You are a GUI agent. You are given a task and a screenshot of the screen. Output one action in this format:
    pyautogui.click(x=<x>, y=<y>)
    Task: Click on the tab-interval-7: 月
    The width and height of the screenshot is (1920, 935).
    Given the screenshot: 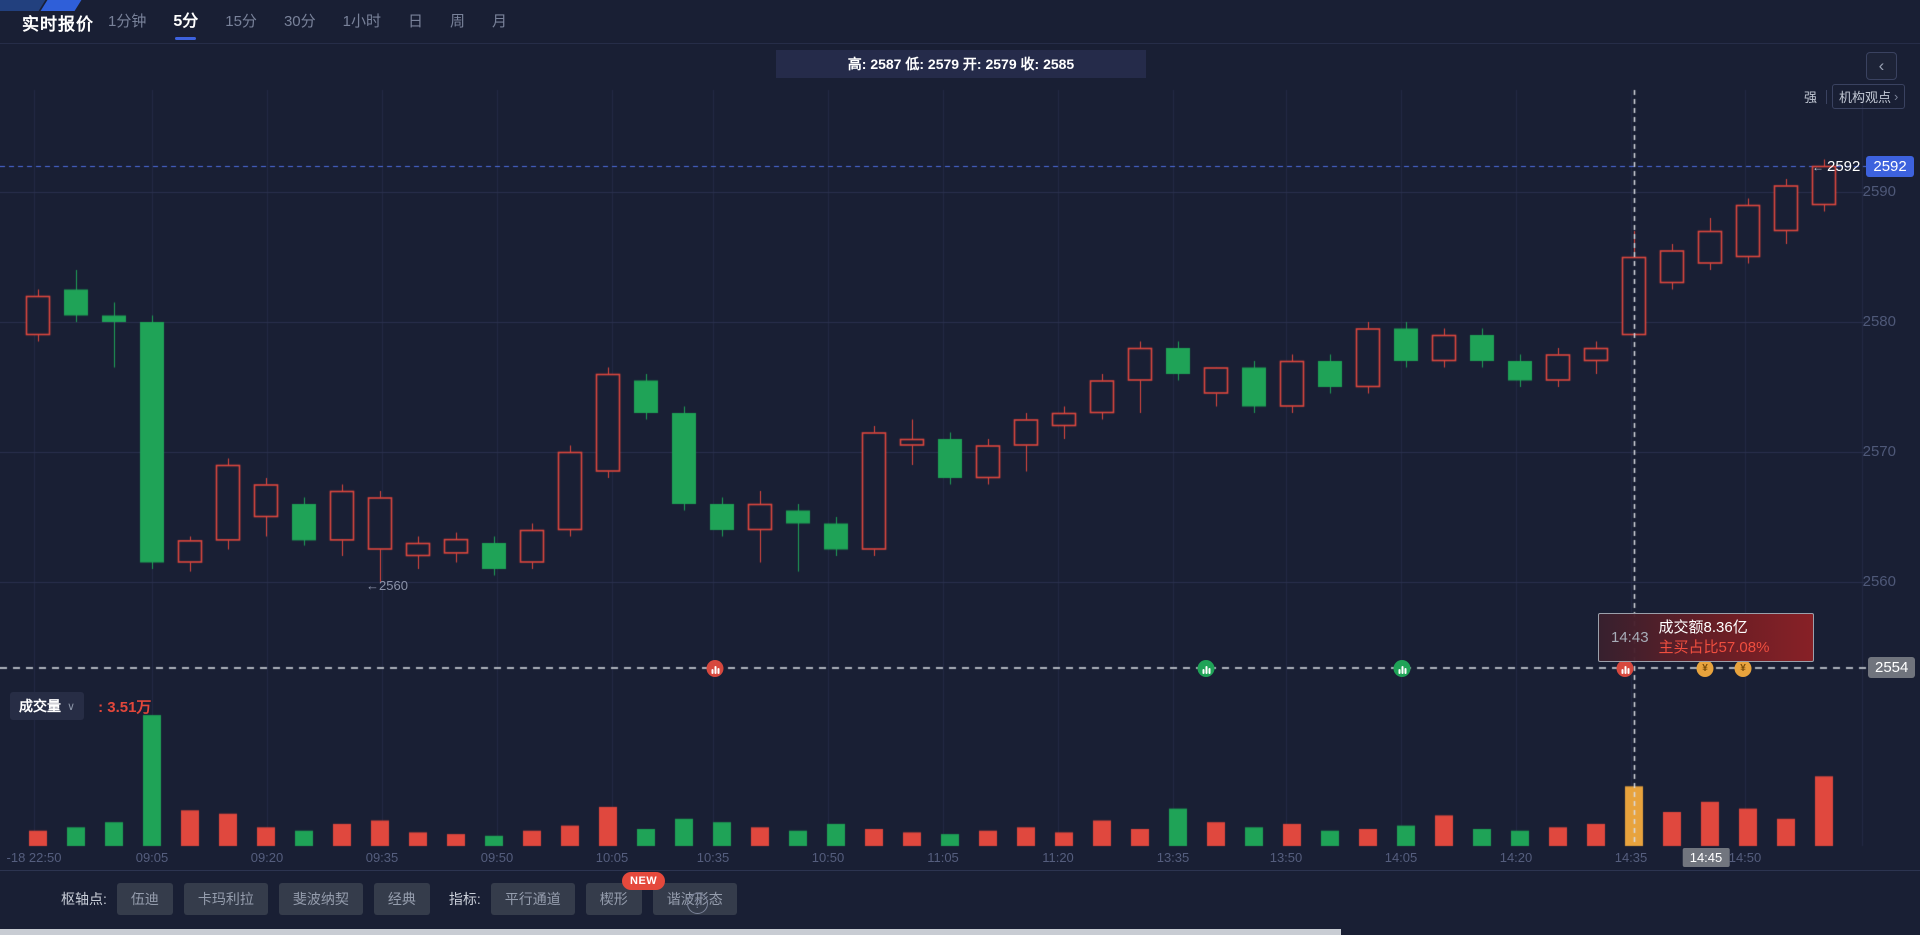 What is the action you would take?
    pyautogui.click(x=500, y=21)
    